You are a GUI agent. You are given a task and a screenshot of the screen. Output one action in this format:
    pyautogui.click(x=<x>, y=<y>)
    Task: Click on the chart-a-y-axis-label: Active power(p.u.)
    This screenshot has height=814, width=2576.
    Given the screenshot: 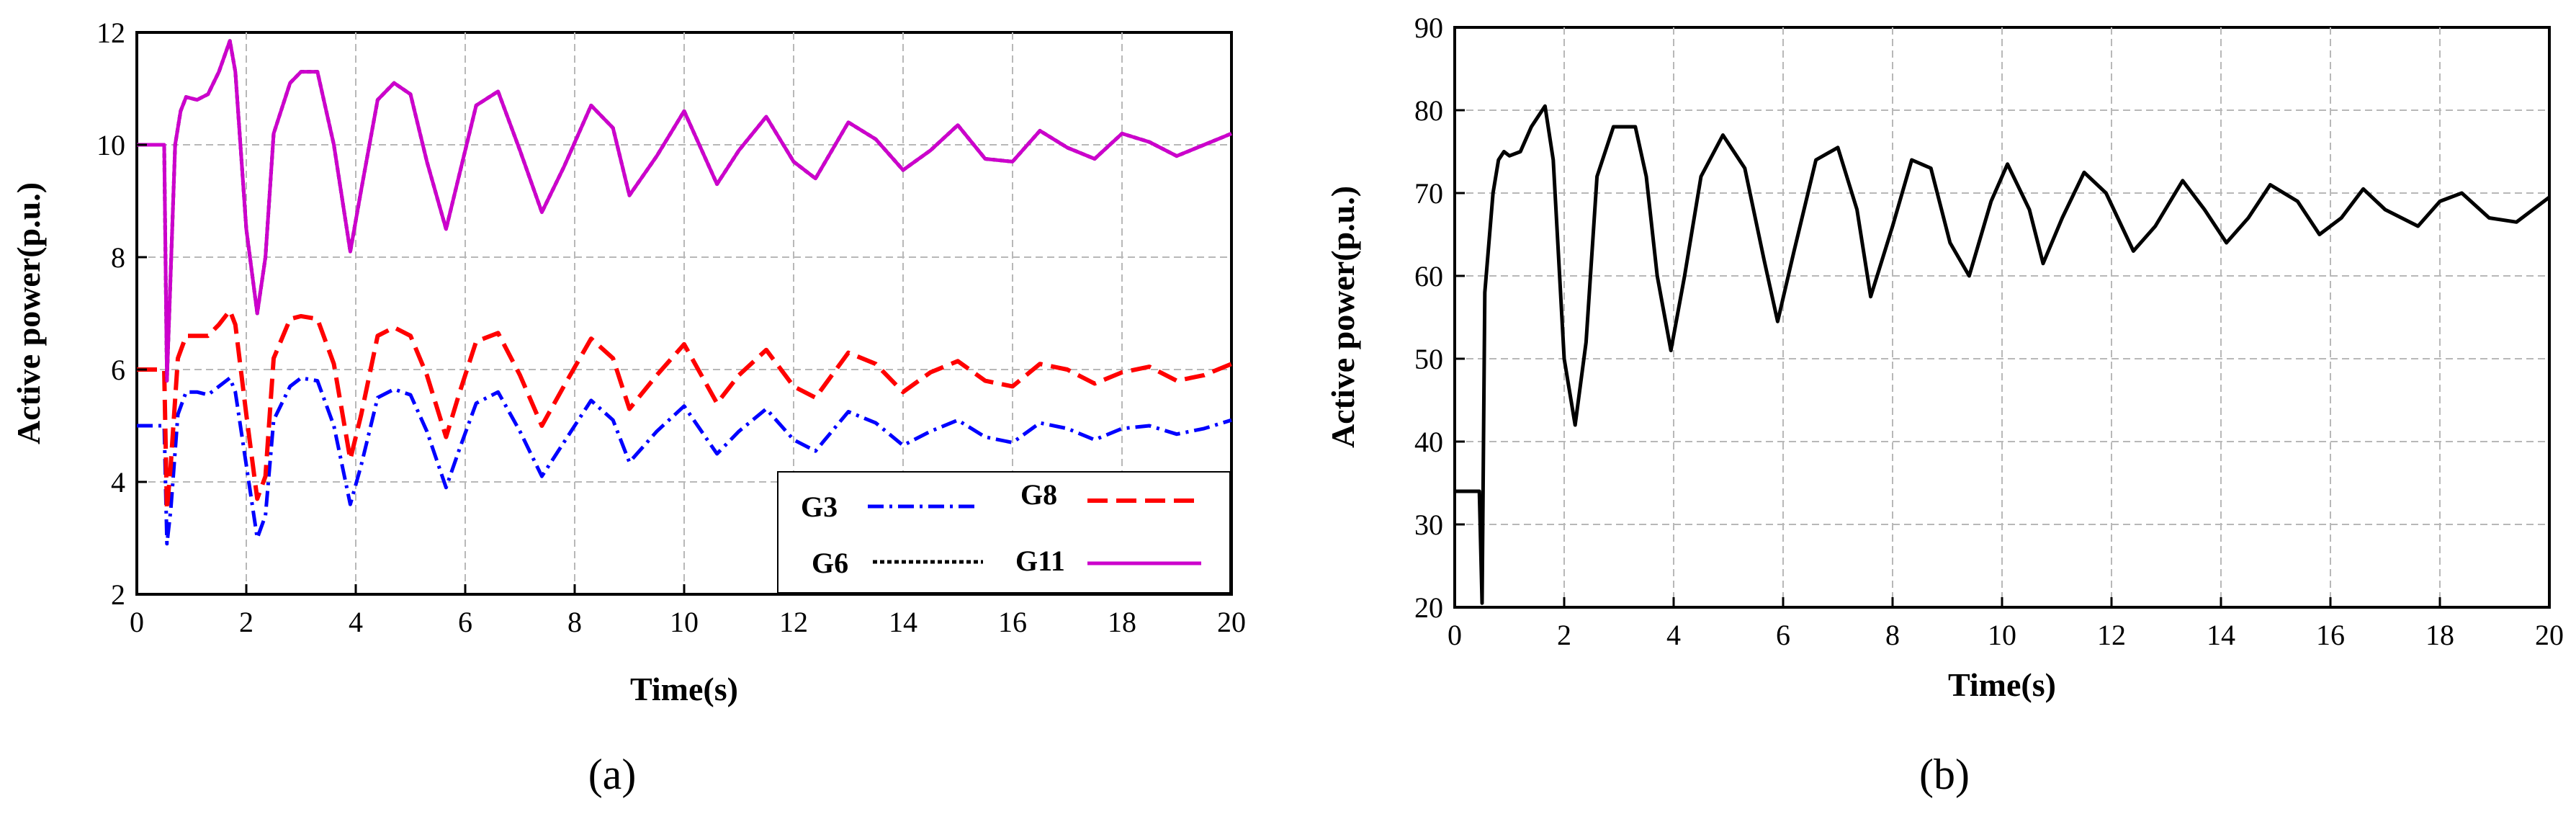 What is the action you would take?
    pyautogui.click(x=28, y=313)
    